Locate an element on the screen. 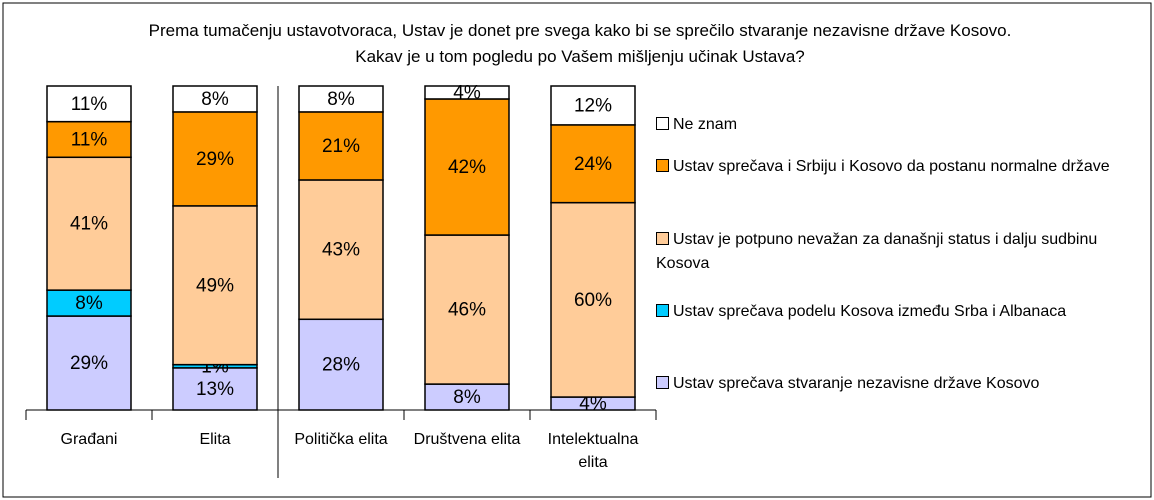 The image size is (1154, 500). data-label: 49% is located at coordinates (215, 285).